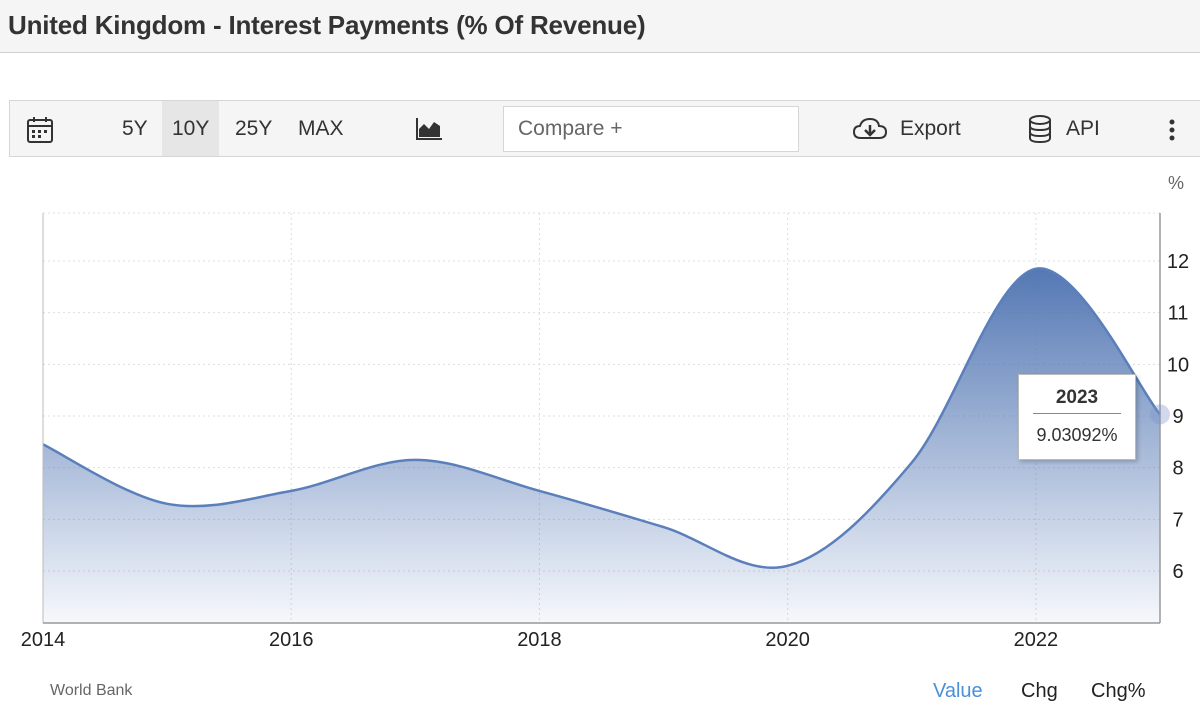 The width and height of the screenshot is (1200, 723). What do you see at coordinates (787, 640) in the screenshot?
I see `x-tick-label: 2020` at bounding box center [787, 640].